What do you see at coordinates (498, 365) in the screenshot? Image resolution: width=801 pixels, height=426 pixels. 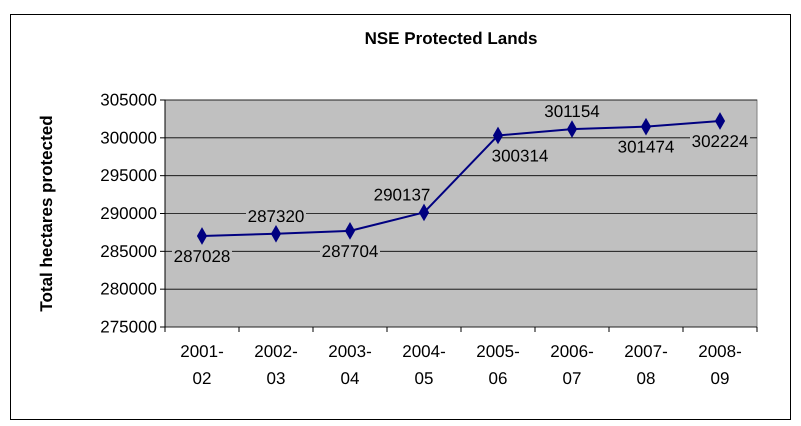 I see `x-tick-label: 2005-06` at bounding box center [498, 365].